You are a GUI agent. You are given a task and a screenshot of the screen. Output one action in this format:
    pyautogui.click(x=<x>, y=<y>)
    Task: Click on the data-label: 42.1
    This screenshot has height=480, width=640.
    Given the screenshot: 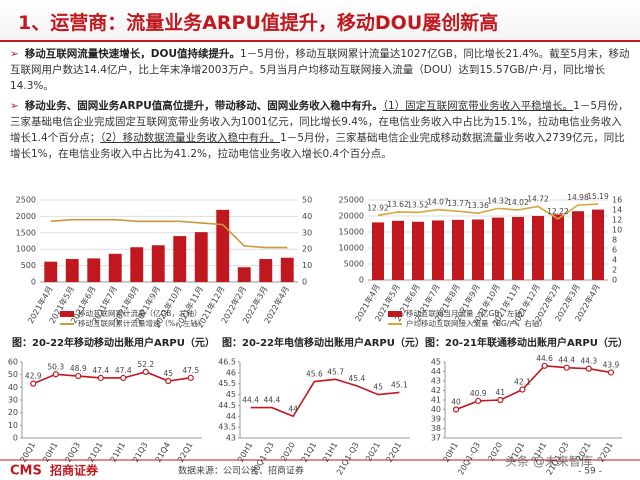 What is the action you would take?
    pyautogui.click(x=522, y=382)
    